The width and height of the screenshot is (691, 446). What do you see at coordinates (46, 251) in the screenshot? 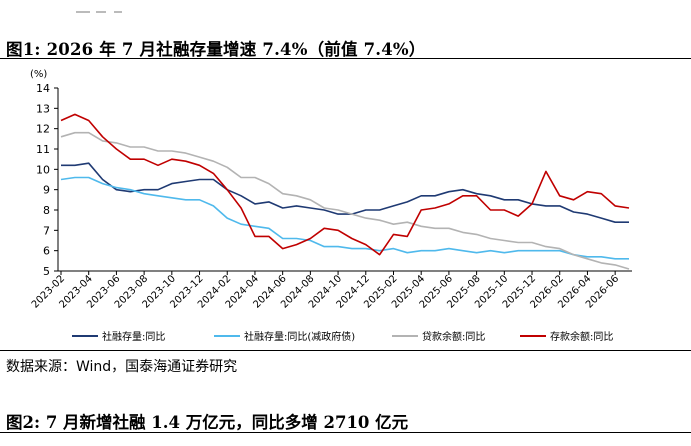
I see `y-tick-label: 6` at bounding box center [46, 251].